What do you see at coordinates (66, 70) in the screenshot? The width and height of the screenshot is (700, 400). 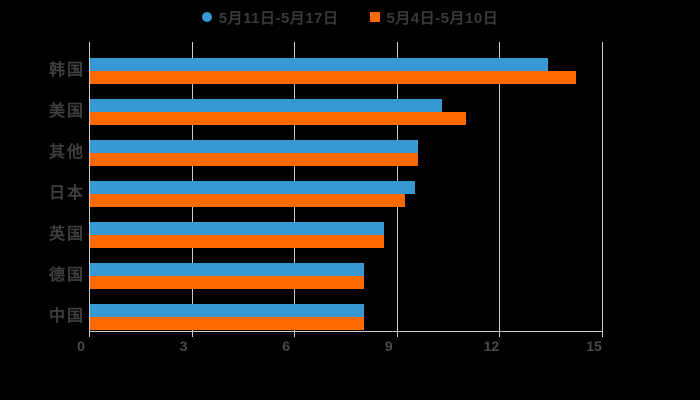 I see `category-label-0: 韩国` at bounding box center [66, 70].